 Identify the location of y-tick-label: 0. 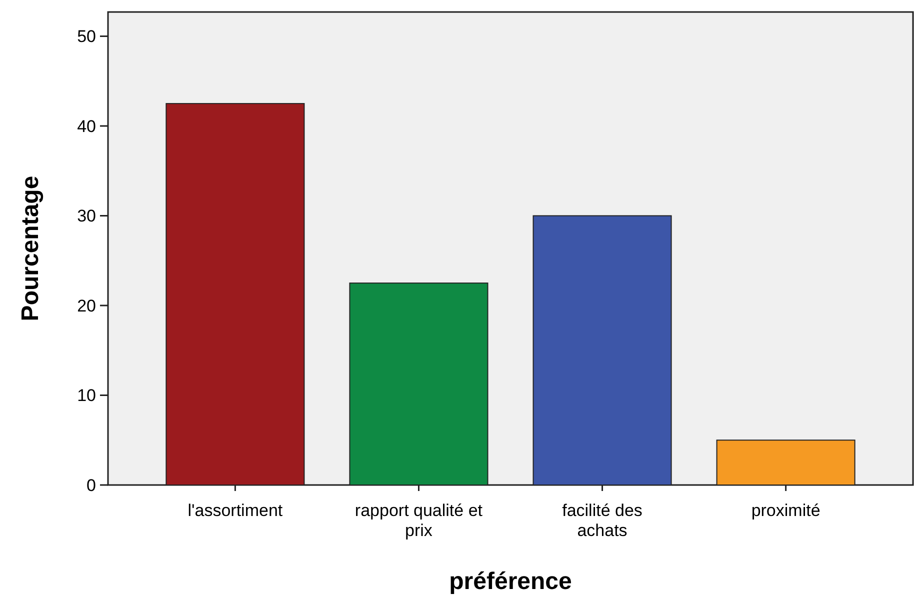
(91, 485).